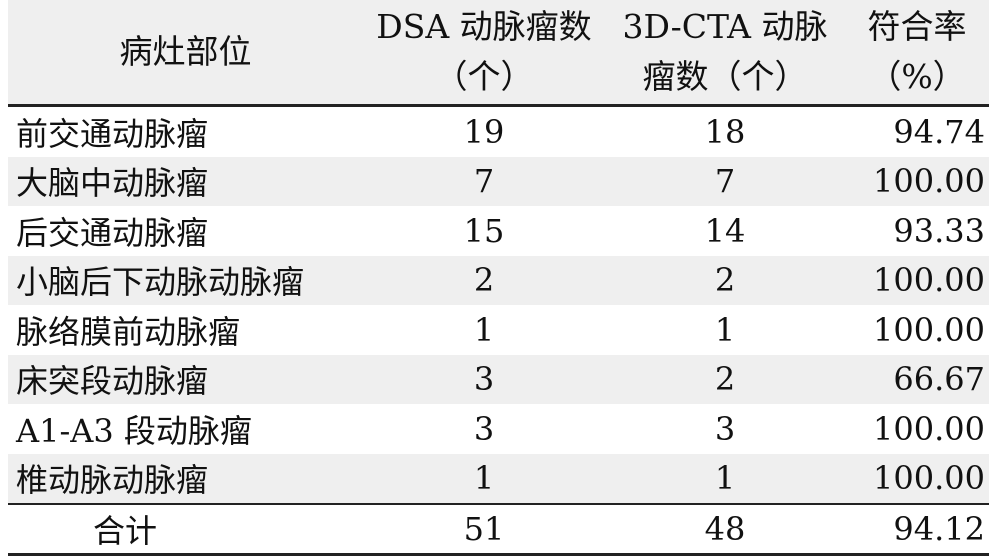  I want to click on table-row: 小脑后下动脉动脉瘤 2 2 100.00, so click(498, 280).